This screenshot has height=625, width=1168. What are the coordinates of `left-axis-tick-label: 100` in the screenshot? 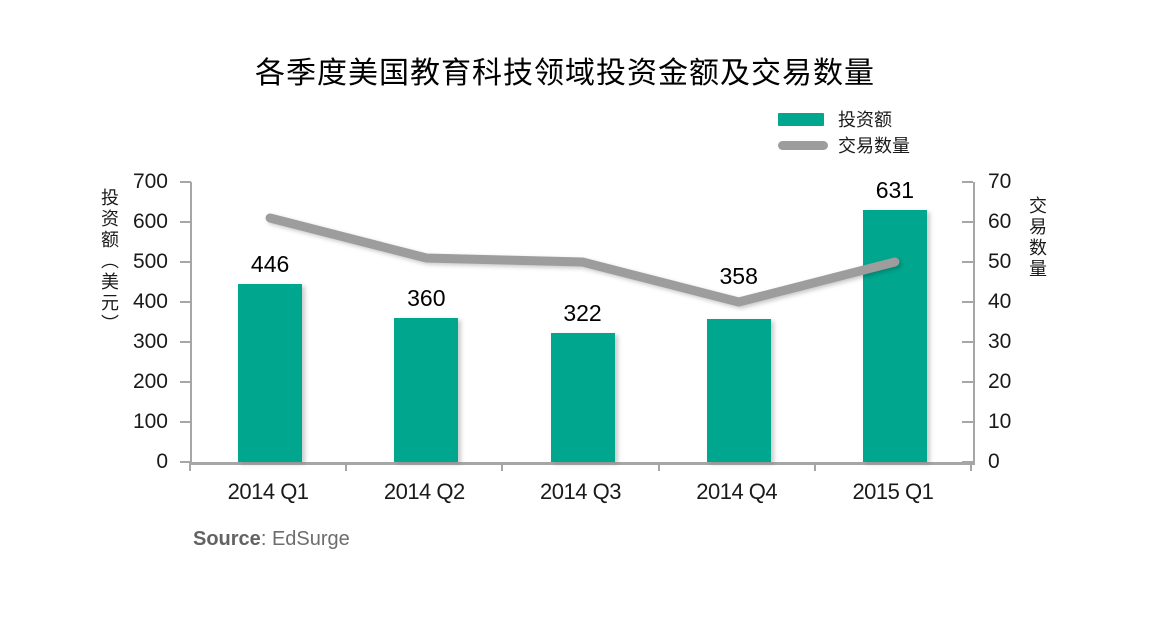 It's located at (150, 421).